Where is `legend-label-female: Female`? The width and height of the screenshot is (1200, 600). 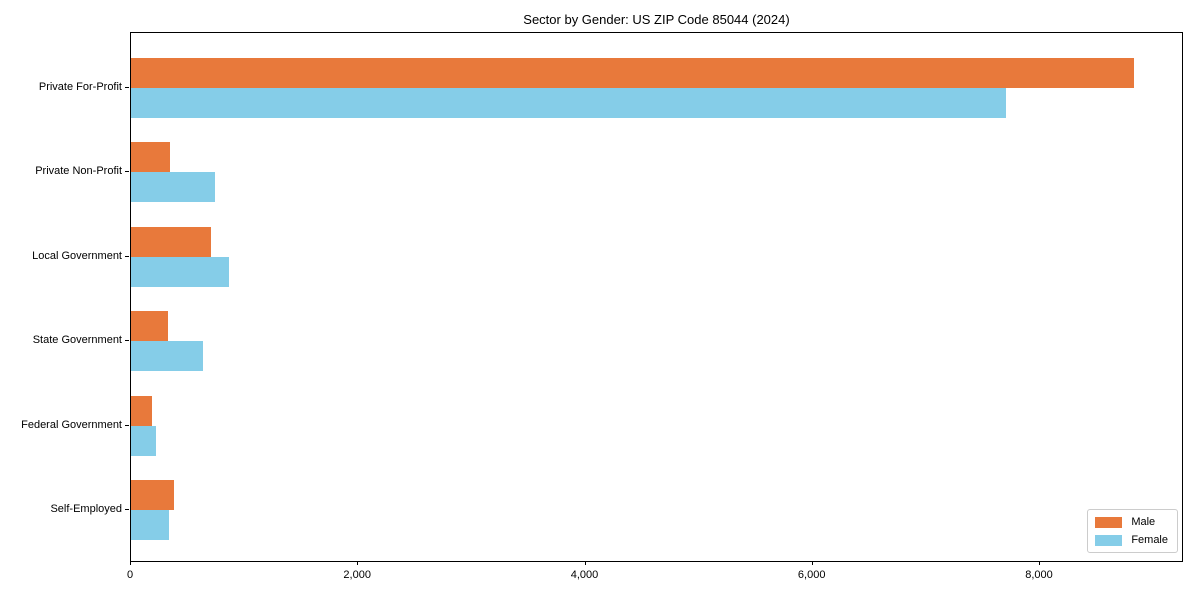
legend-label-female: Female is located at coordinates (1149, 540).